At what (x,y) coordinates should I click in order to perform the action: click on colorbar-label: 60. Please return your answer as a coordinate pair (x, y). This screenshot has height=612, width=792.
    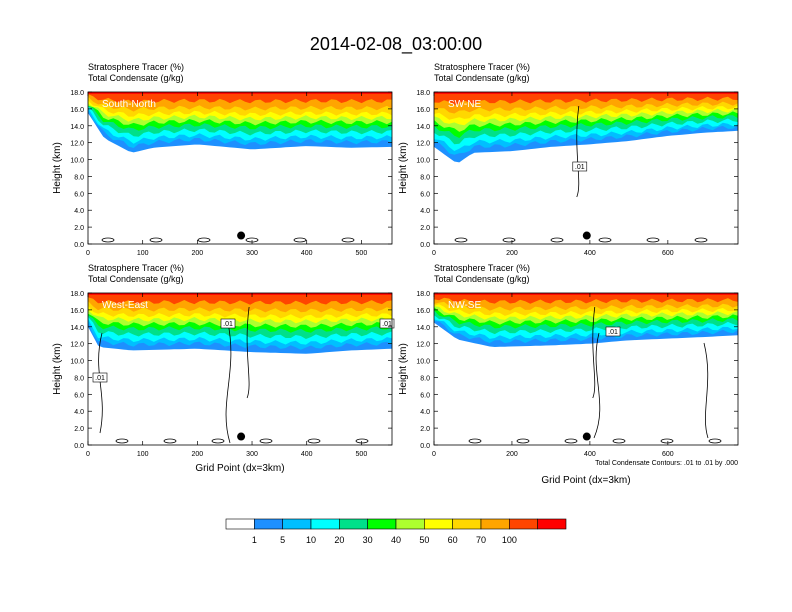
    Looking at the image, I should click on (453, 540).